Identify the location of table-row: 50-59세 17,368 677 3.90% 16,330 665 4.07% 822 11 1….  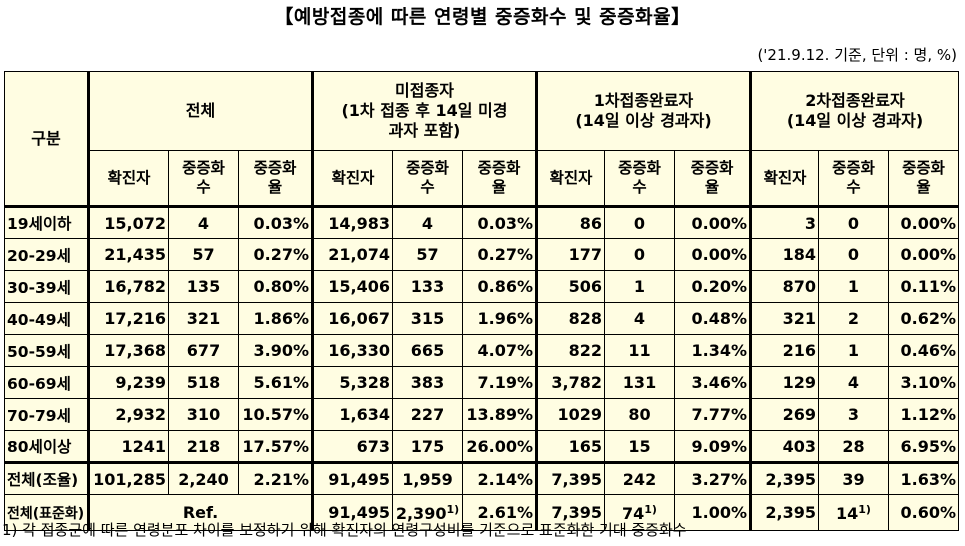
(481, 350).